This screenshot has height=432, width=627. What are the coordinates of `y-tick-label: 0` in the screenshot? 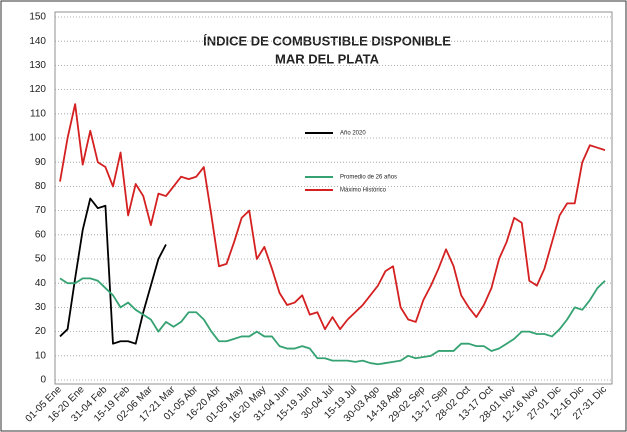 It's located at (43, 380).